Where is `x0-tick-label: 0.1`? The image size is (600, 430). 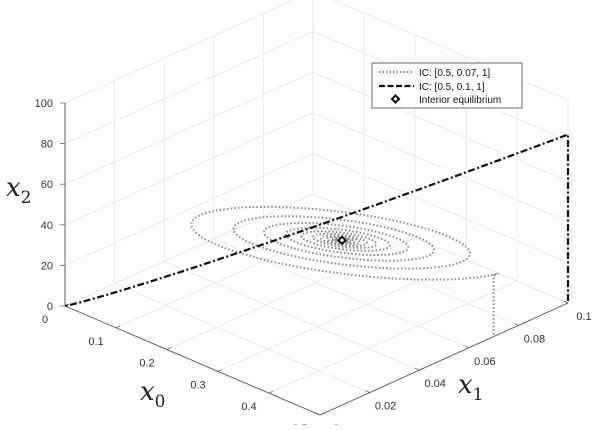
x0-tick-label: 0.1 is located at coordinates (95, 342).